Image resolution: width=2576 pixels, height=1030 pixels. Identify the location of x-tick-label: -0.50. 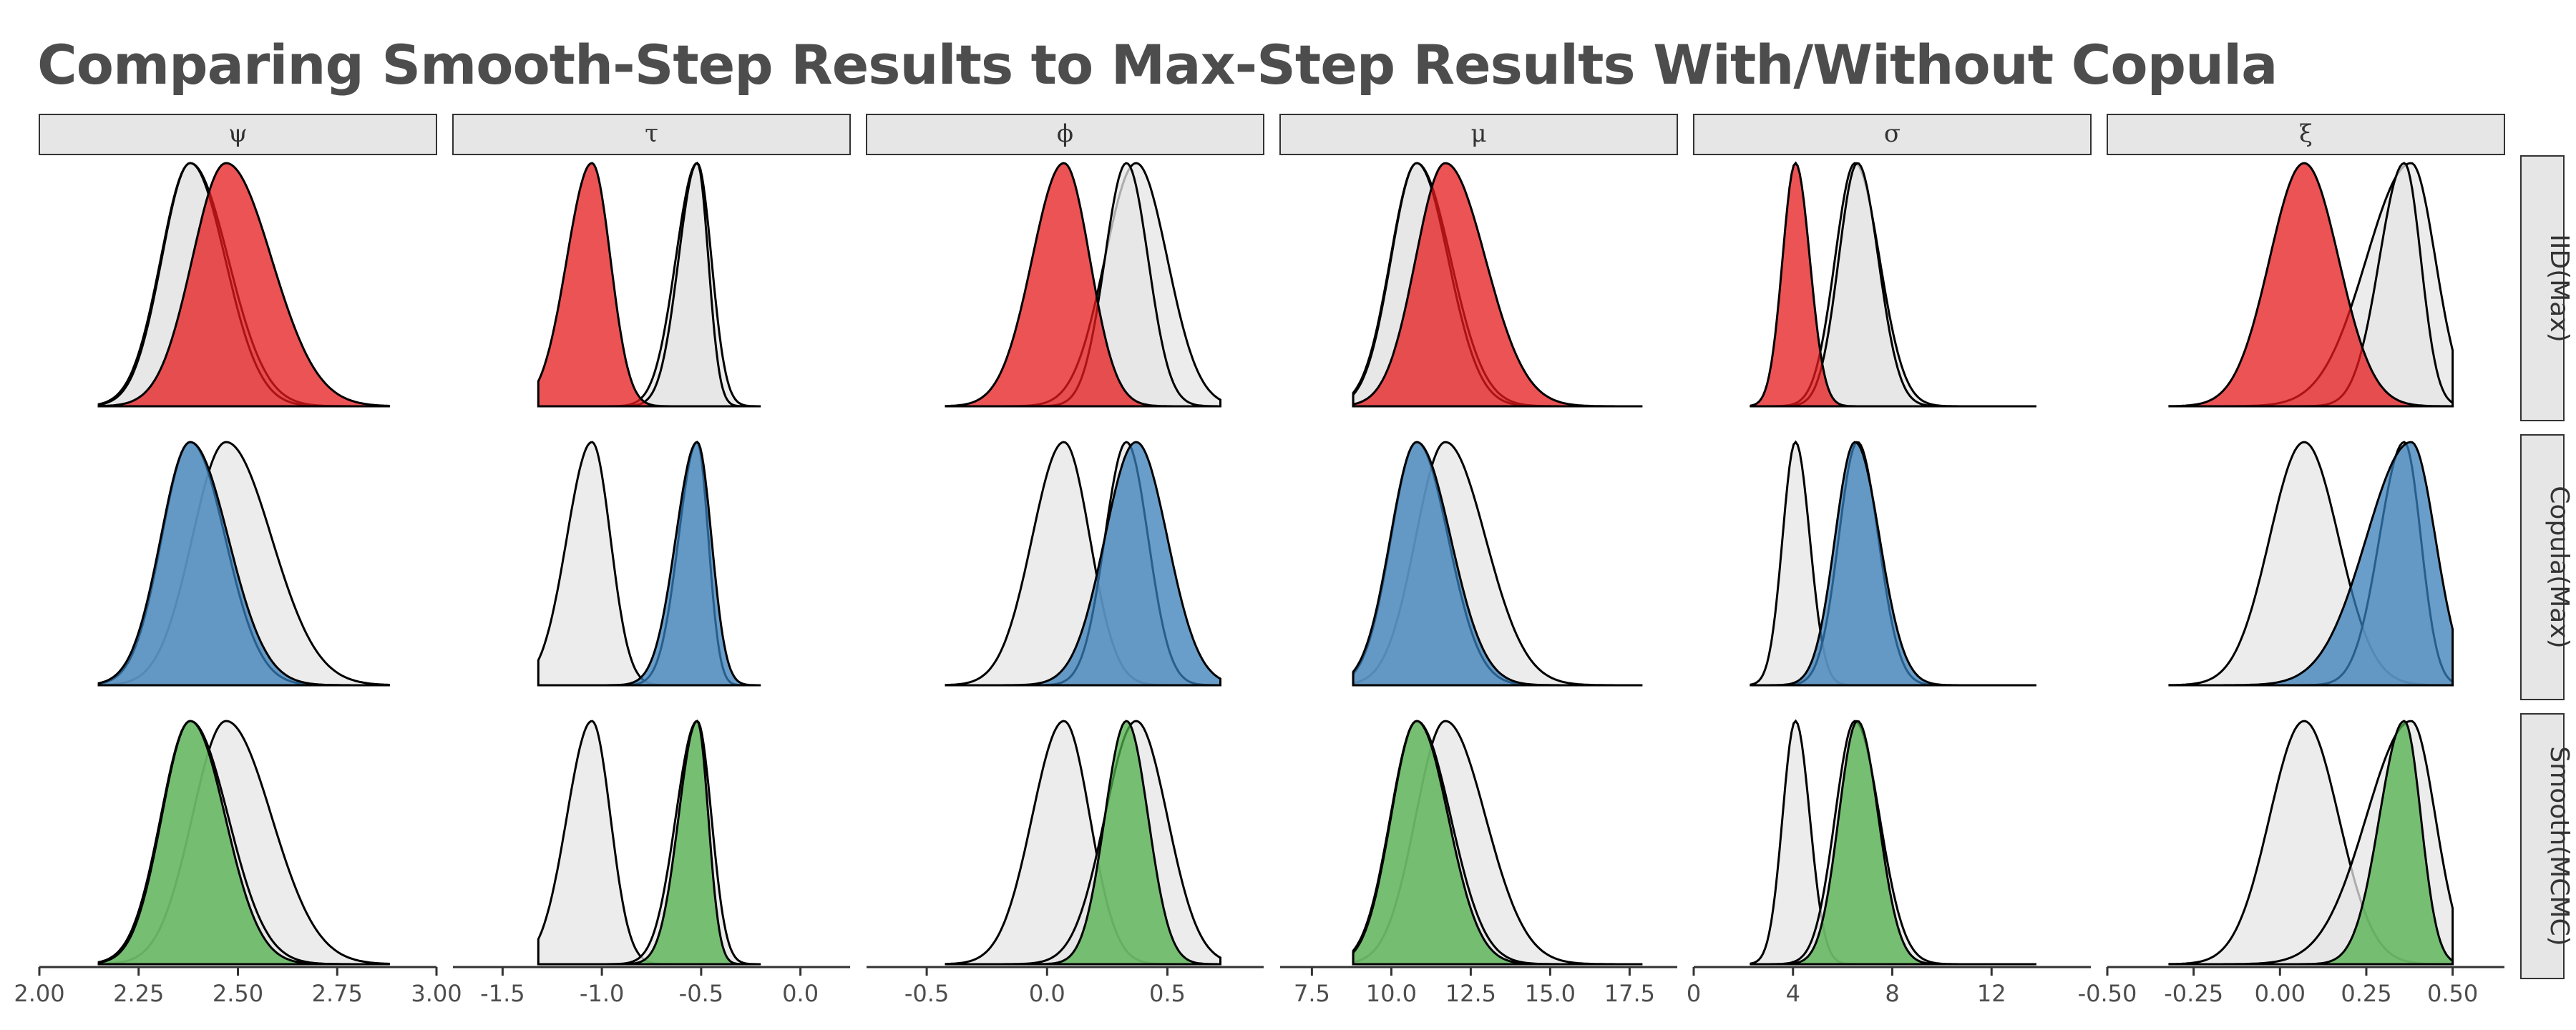
(2107, 993).